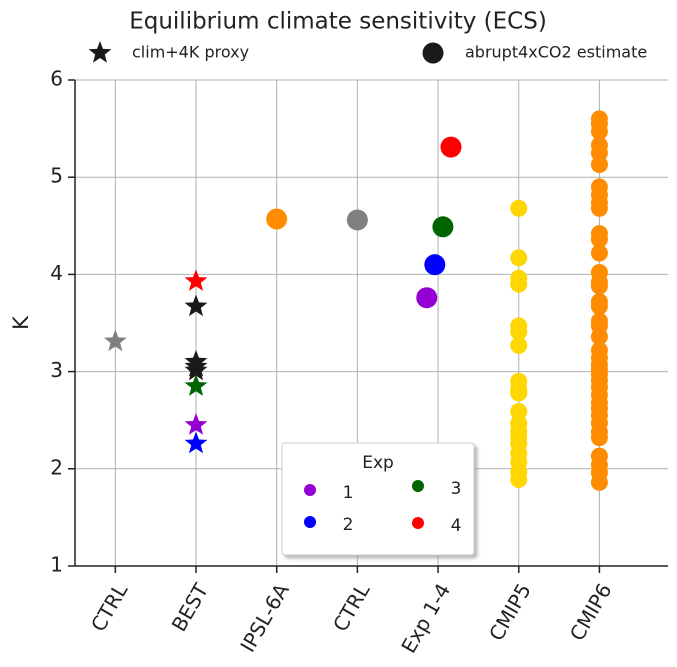 This screenshot has height=667, width=677. What do you see at coordinates (21, 322) in the screenshot?
I see `y-axis-label: K` at bounding box center [21, 322].